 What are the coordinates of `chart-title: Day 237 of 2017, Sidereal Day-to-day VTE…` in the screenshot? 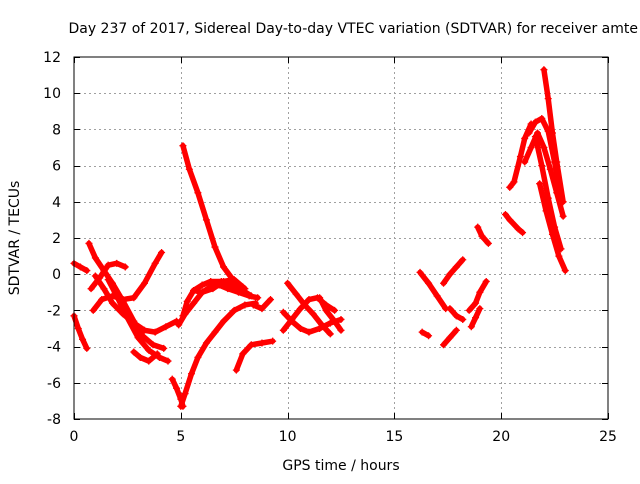 It's located at (353, 29).